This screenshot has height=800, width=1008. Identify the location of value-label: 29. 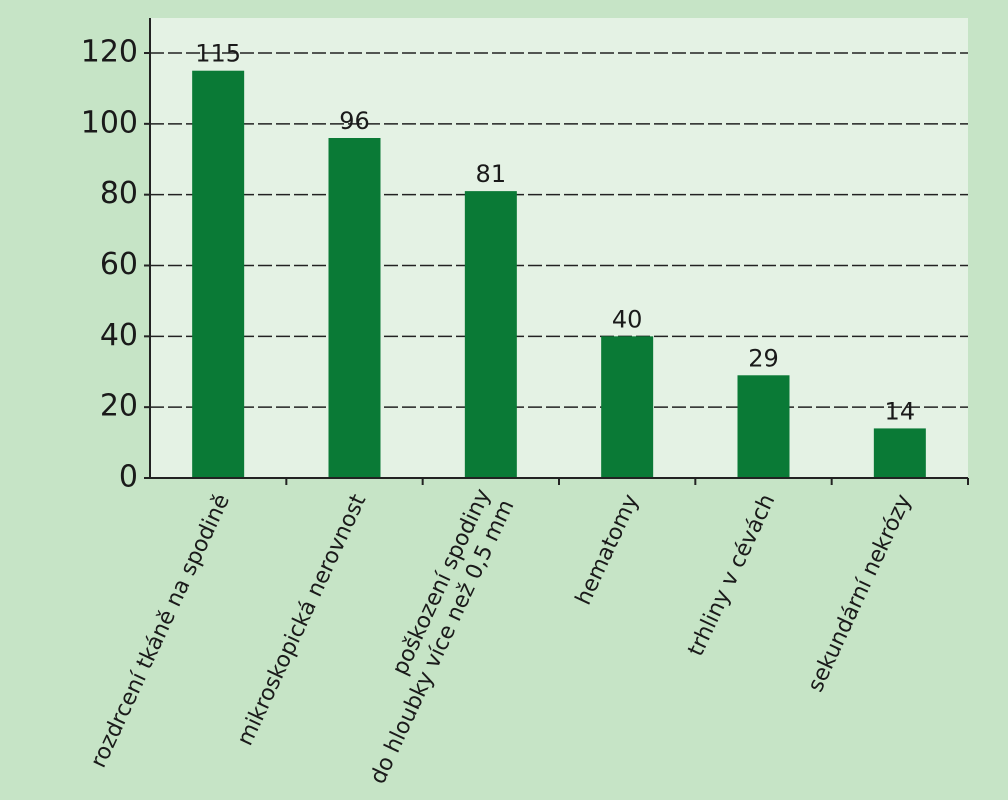
(763, 358).